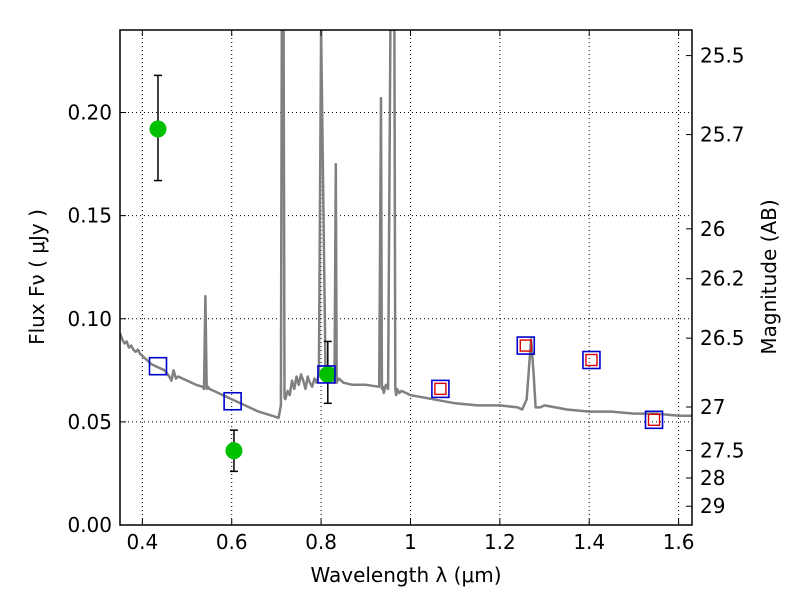  What do you see at coordinates (722, 338) in the screenshot?
I see `right-tick-label: 26.5` at bounding box center [722, 338].